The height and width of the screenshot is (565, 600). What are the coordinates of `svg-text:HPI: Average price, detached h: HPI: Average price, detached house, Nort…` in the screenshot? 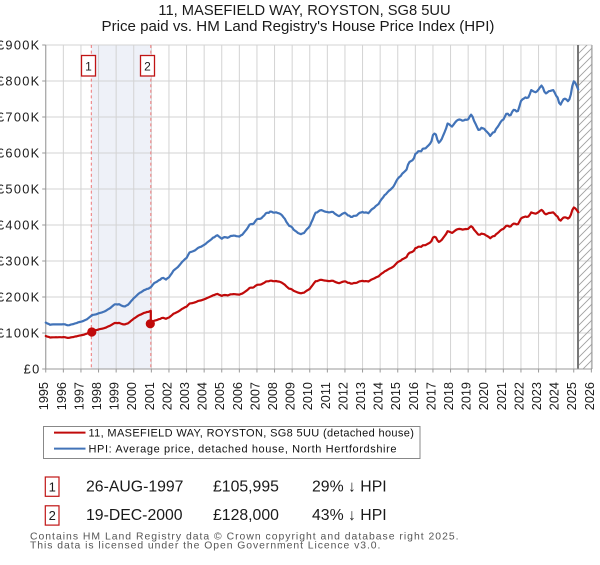 It's located at (243, 450).